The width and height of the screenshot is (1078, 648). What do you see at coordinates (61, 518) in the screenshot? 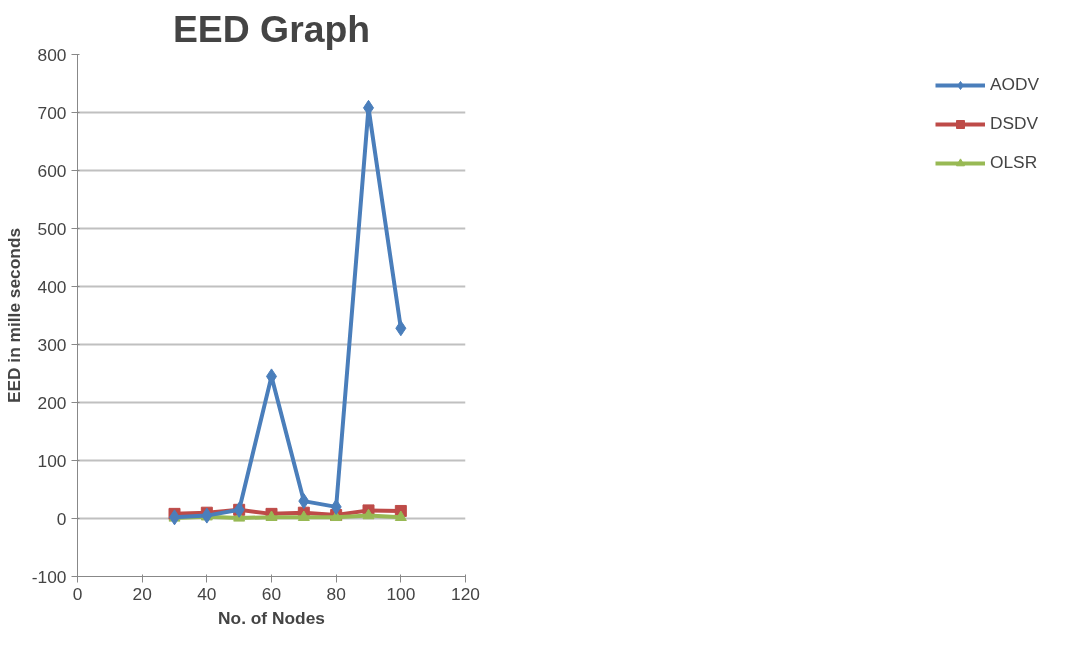
I see `y-tick-label: 0` at bounding box center [61, 518].